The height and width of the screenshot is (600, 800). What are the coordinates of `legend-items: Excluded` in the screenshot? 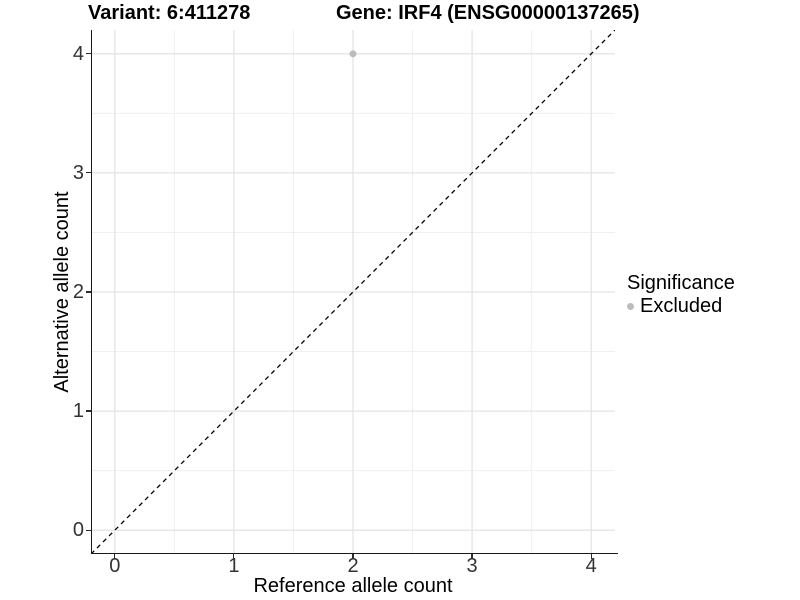 It's located at (681, 306).